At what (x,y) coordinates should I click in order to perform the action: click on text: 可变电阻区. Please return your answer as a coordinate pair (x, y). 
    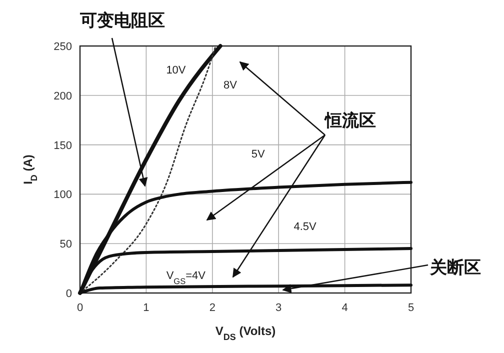
    Looking at the image, I should click on (122, 21).